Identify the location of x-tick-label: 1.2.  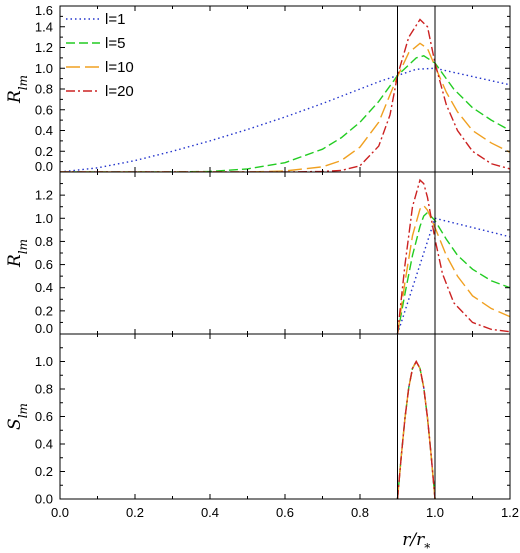
(510, 512).